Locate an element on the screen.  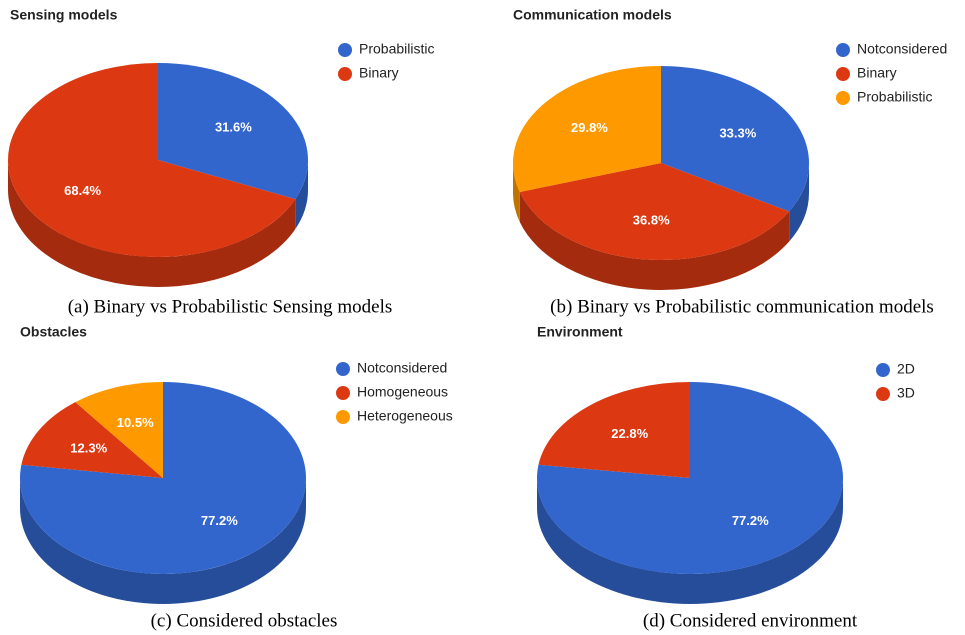
value-label: 31.6% is located at coordinates (233, 127).